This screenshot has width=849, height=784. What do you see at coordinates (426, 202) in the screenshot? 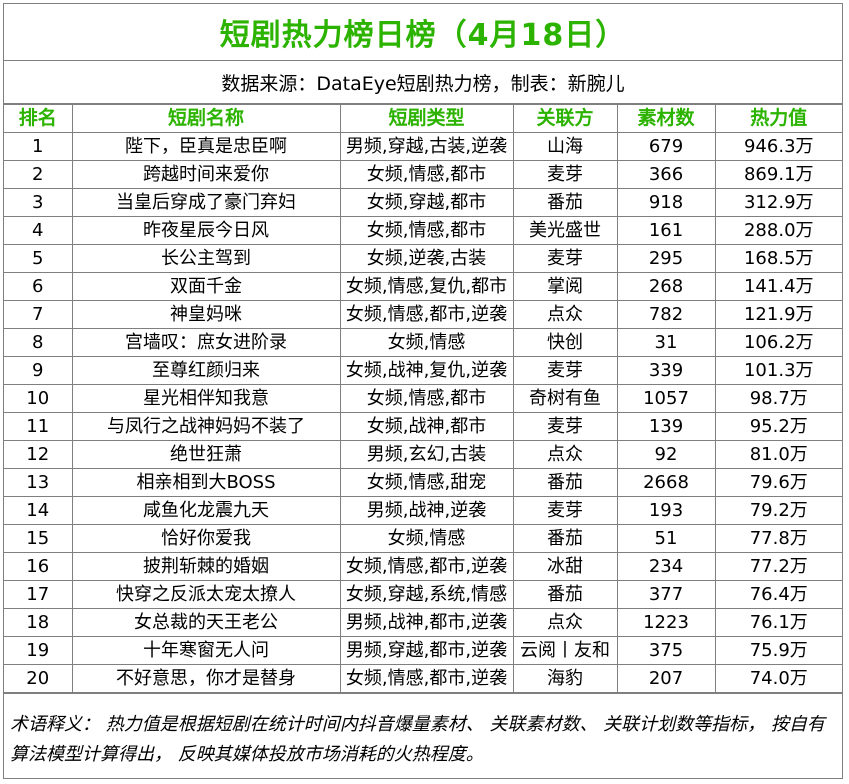
I see `cell-drama-type: 女频,穿越,都市` at bounding box center [426, 202].